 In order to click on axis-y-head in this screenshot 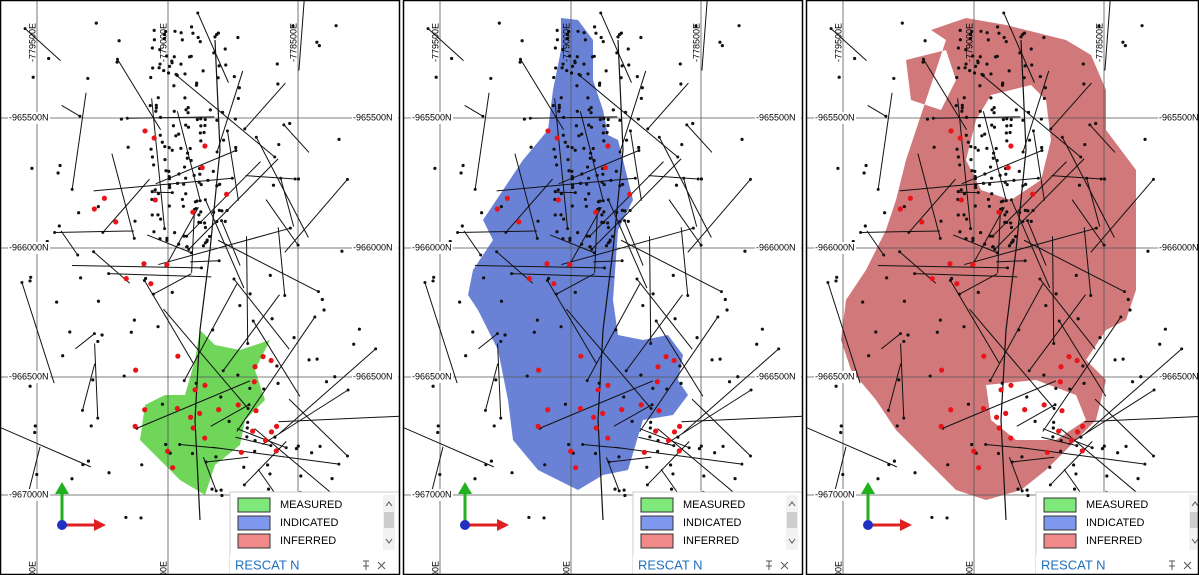, I will do `click(465, 488)`.